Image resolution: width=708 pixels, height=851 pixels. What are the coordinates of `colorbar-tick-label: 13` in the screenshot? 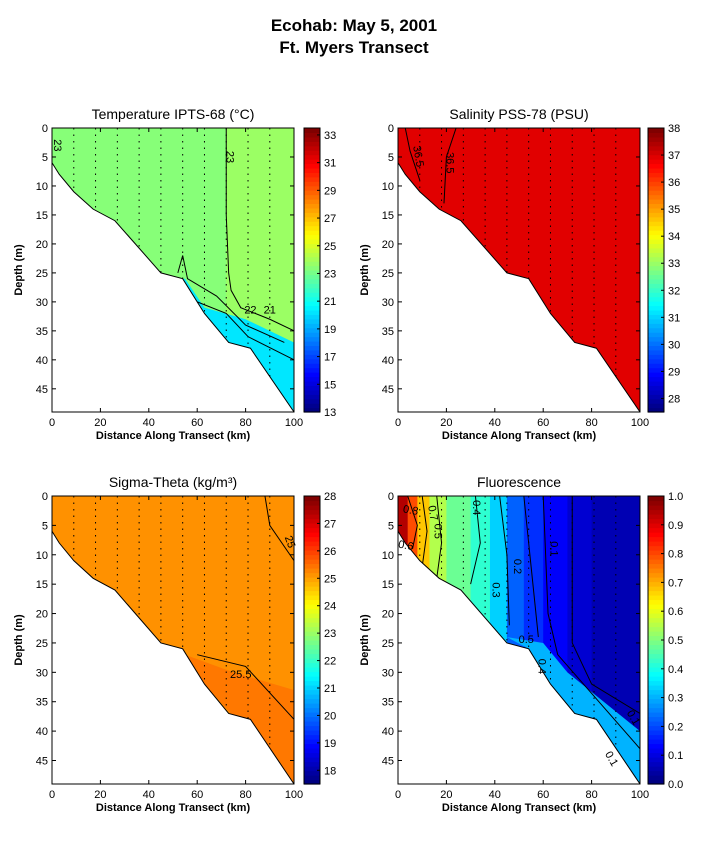 It's located at (330, 413).